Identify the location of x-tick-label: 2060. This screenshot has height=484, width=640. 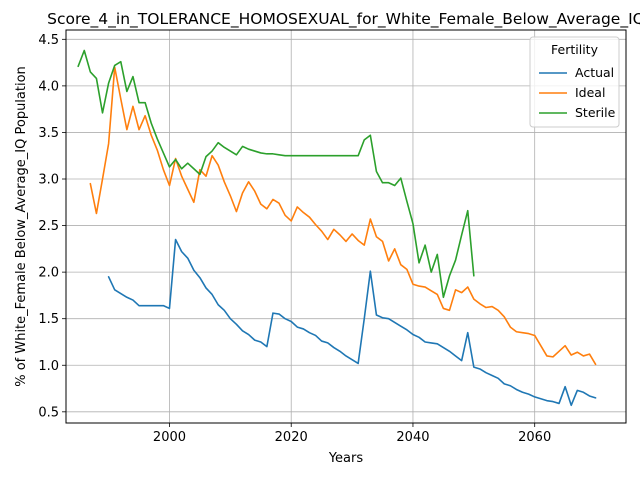
(534, 437).